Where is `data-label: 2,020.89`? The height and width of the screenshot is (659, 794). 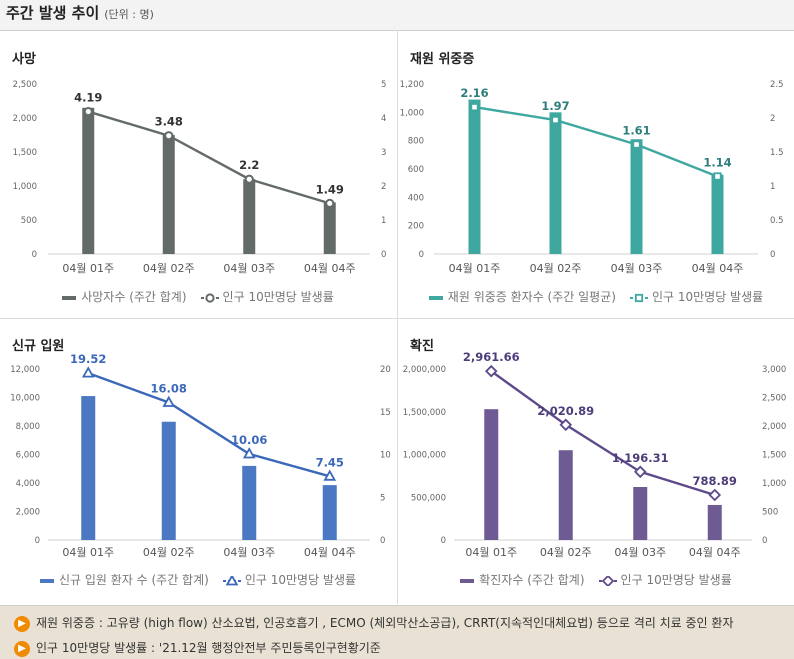
data-label: 2,020.89 is located at coordinates (565, 411).